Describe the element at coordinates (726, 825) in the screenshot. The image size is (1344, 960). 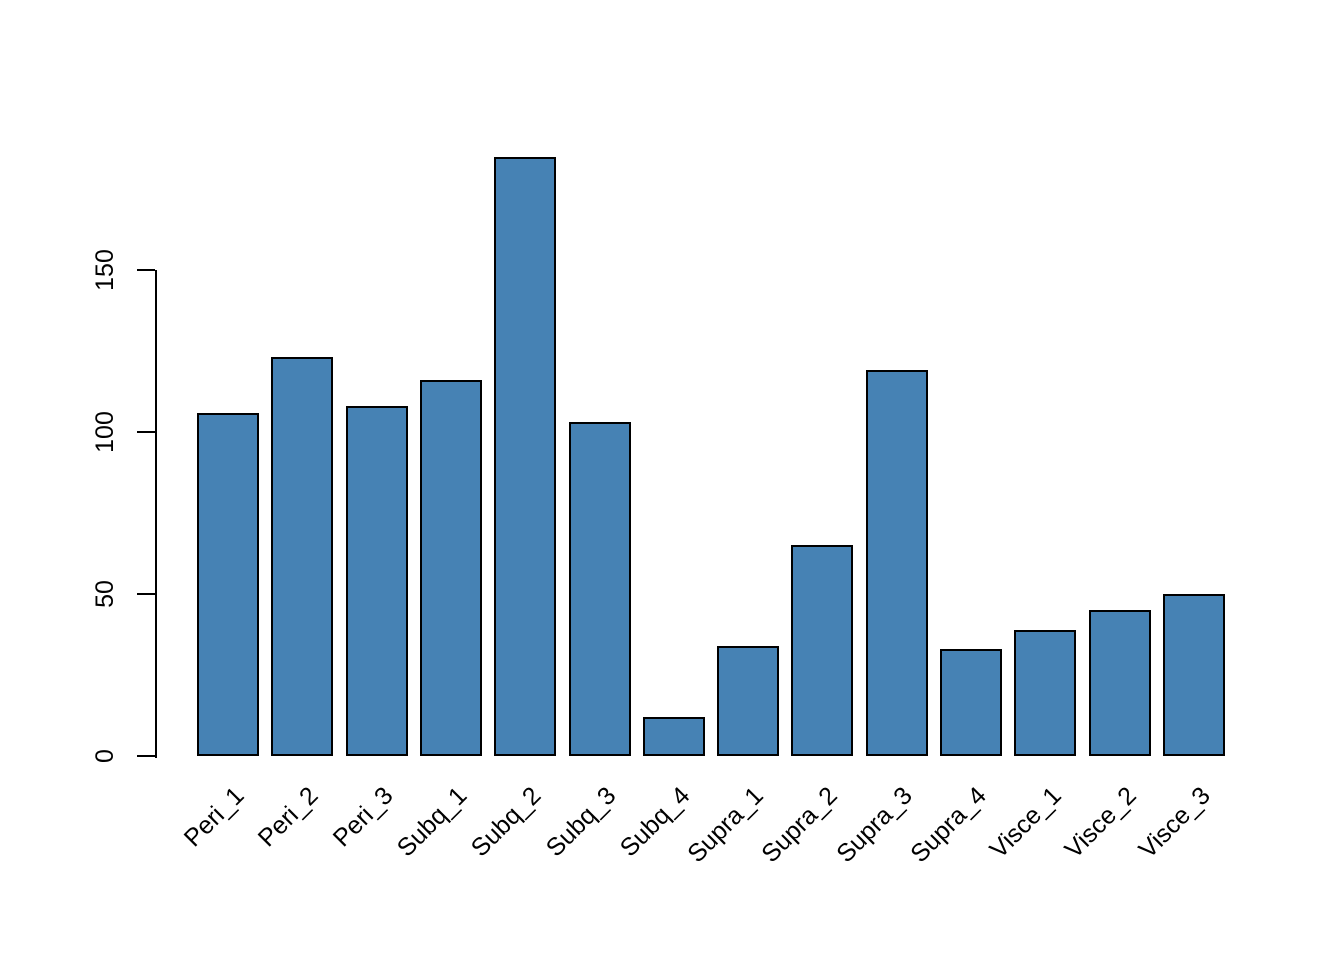
I see `x-tick-label-Supra_1: Supra_1` at that location.